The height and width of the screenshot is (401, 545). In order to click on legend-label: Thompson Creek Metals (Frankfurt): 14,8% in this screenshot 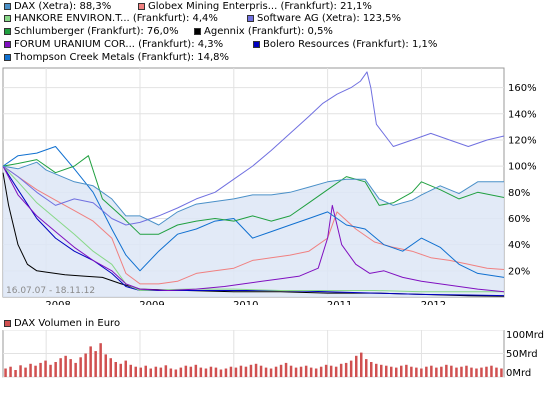, I will do `click(122, 57)`.